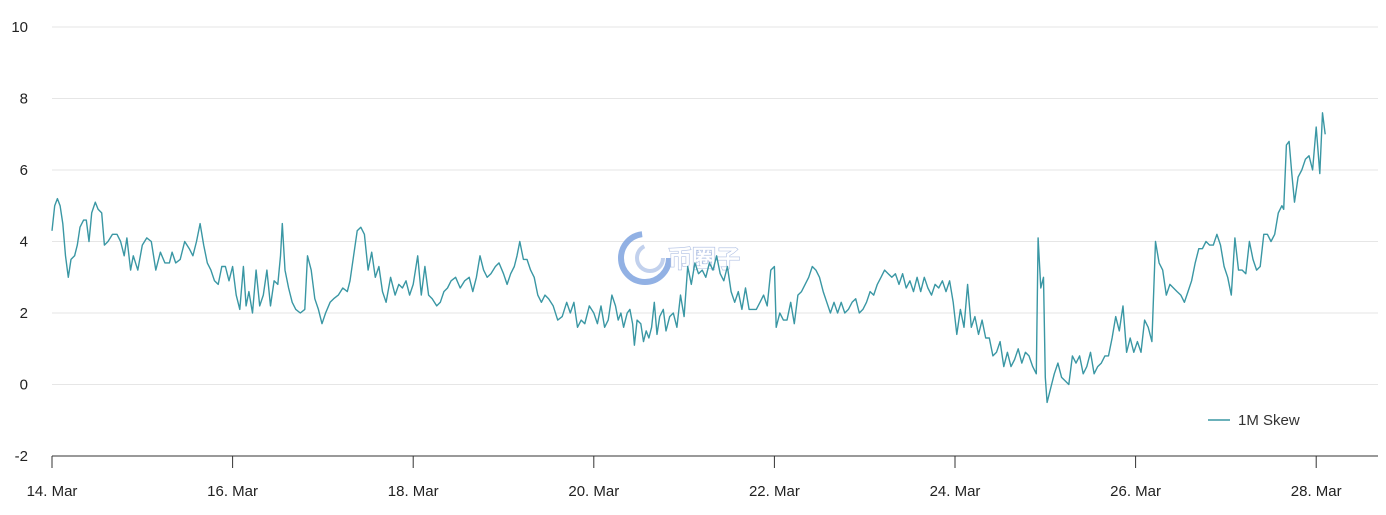 This screenshot has height=515, width=1386. I want to click on x-tick-label: 22. Mar, so click(774, 491).